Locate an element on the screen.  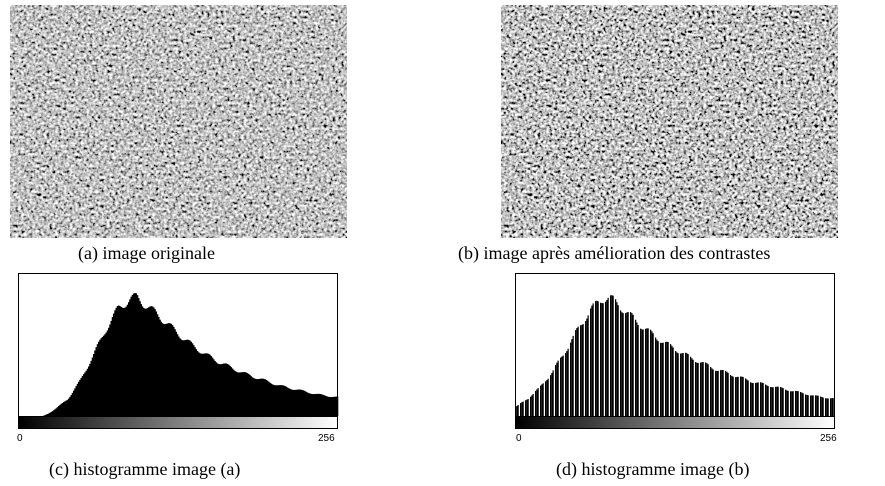
histogram-c-tick-min: 0 is located at coordinates (20, 438).